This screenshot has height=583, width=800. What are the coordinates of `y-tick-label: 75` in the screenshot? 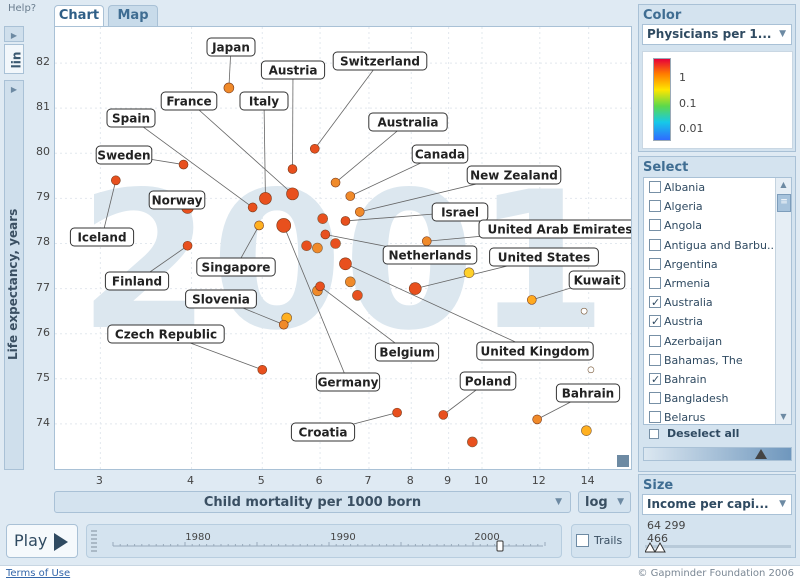 It's located at (43, 377).